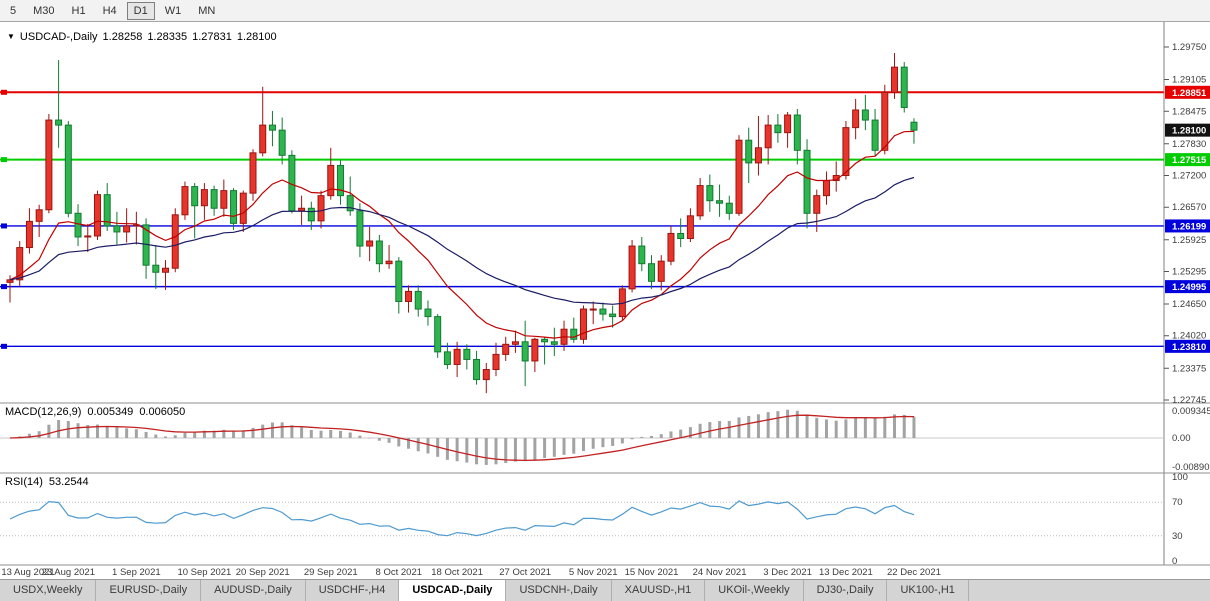 This screenshot has width=1210, height=601. Describe the element at coordinates (162, 412) in the screenshot. I see `macd-signal-value: 0.006050` at that location.